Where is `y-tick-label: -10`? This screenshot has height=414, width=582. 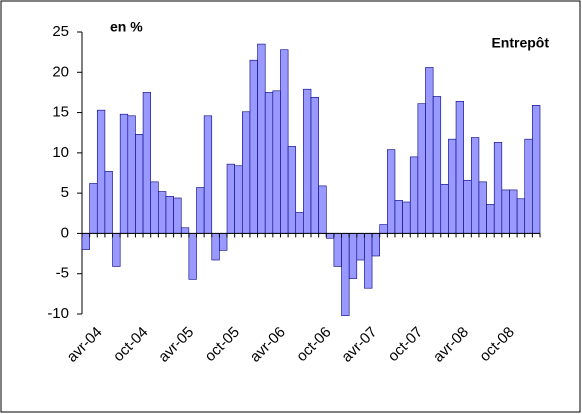
y-tick-label: -10 is located at coordinates (58, 313).